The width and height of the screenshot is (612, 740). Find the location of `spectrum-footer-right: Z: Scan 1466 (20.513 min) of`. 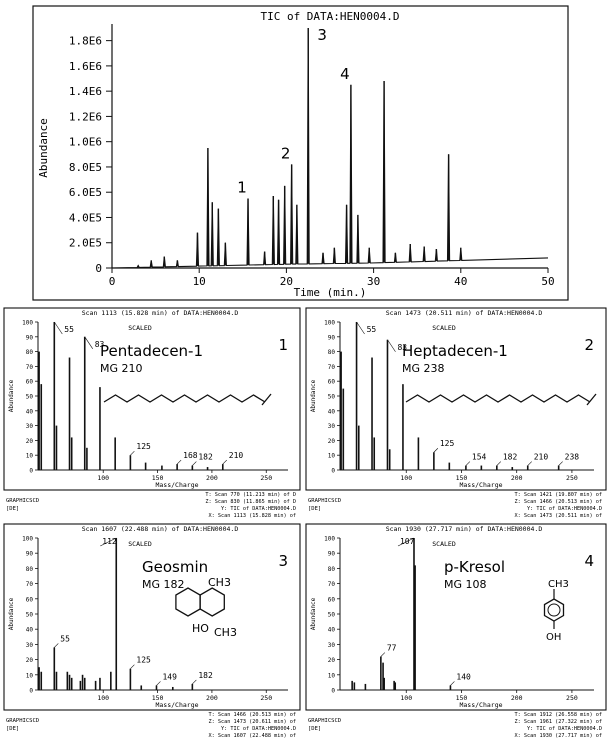

spectrum-footer-right: Z: Scan 1466 (20.513 min) of is located at coordinates (558, 502).